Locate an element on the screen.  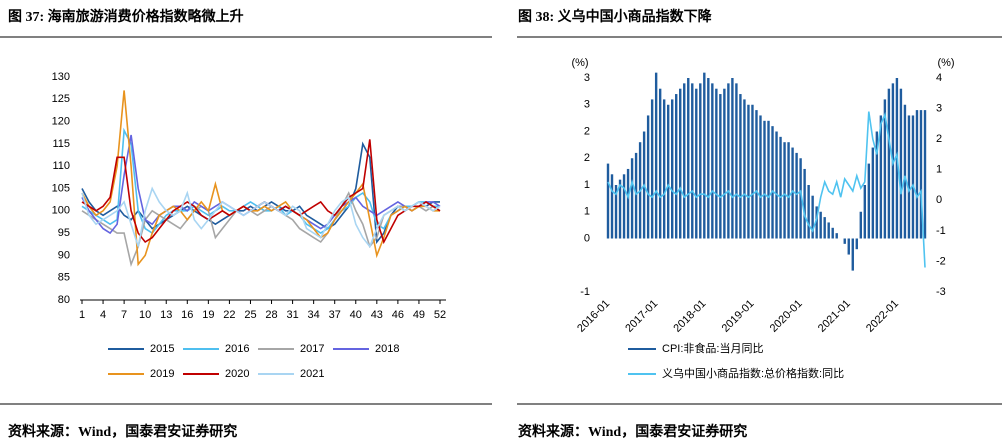
y2-tick-label: -3 is located at coordinates (941, 292).